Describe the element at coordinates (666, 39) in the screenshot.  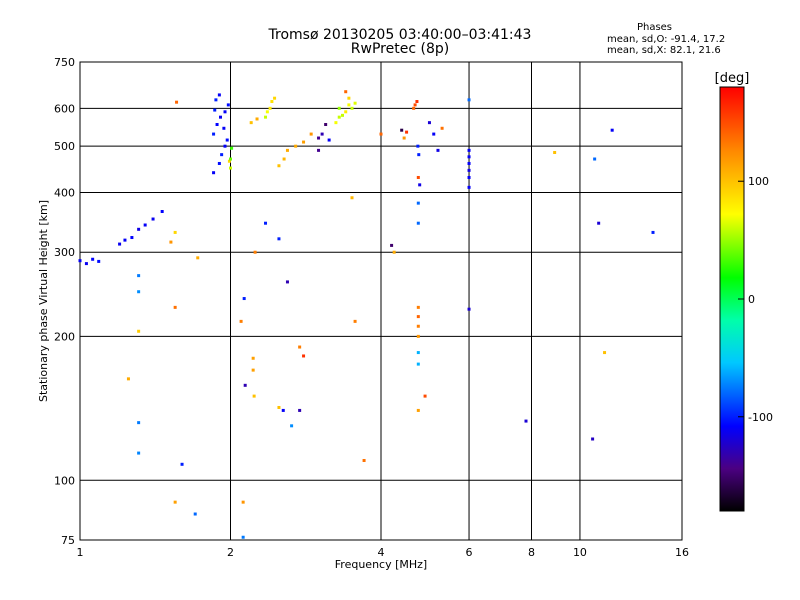
I see `phase-line-o: mean, sd,O: -91.4, 17.2` at that location.